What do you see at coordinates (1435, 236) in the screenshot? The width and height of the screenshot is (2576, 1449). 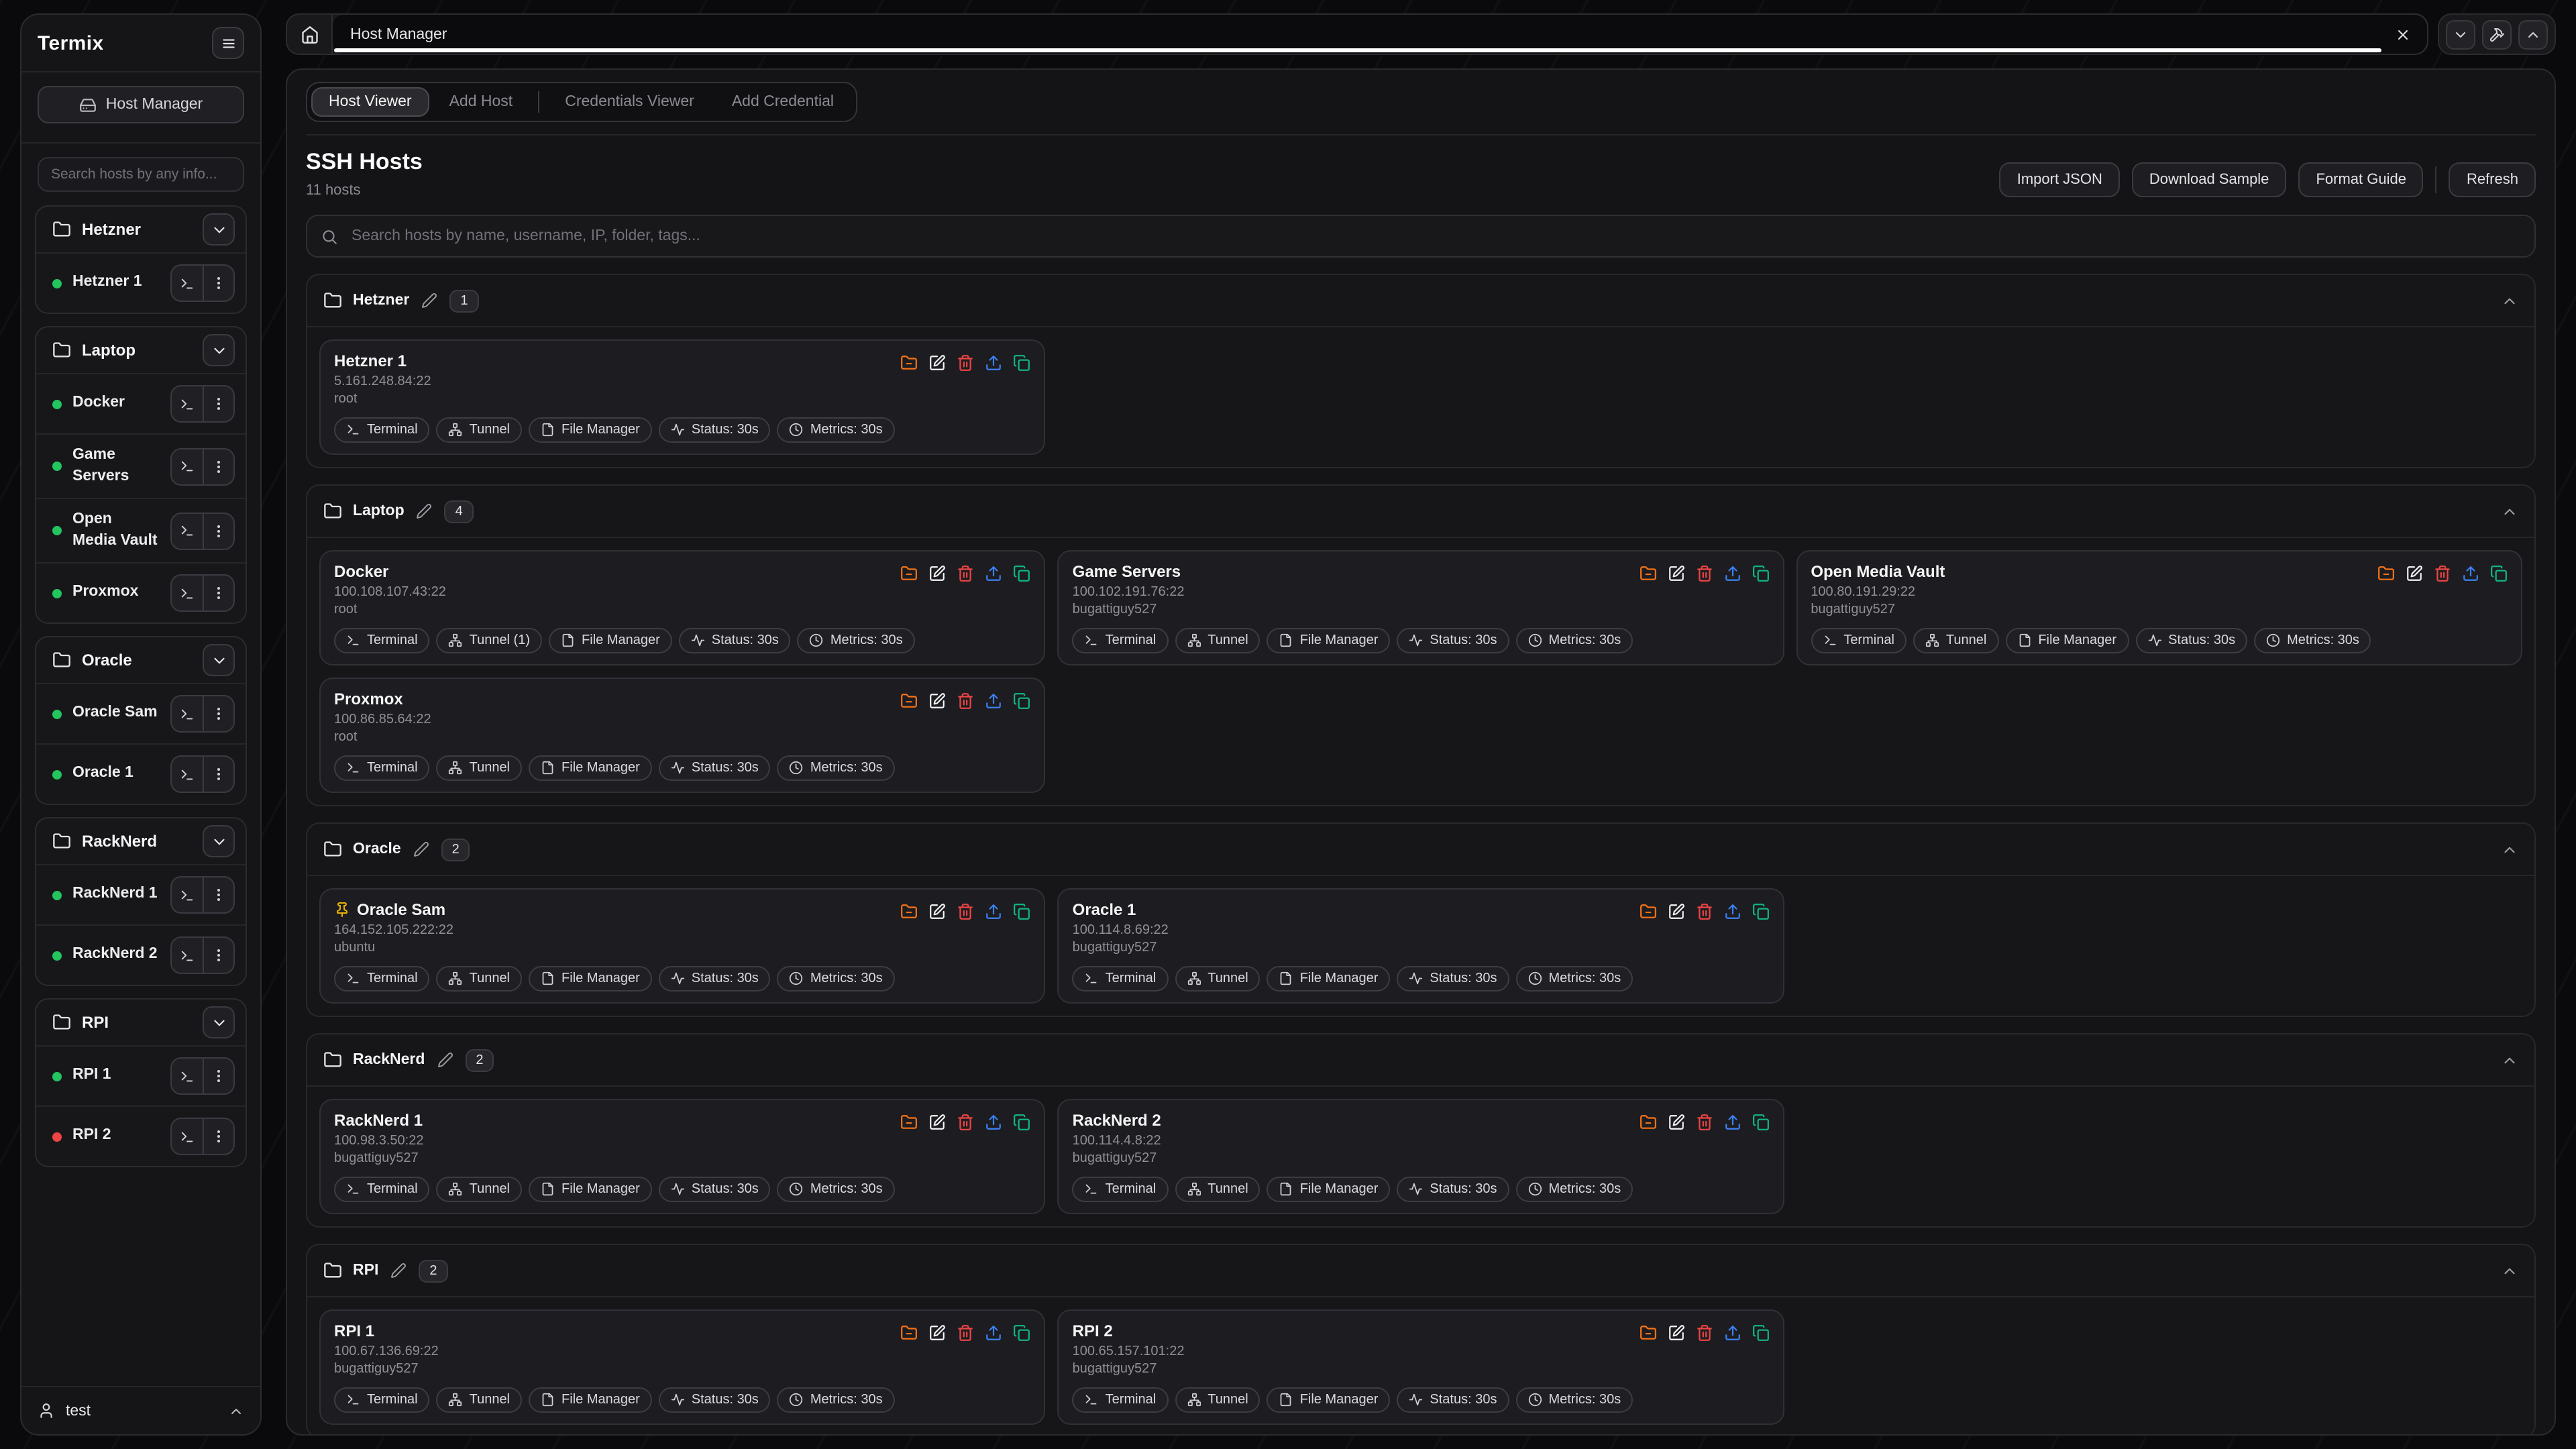 I see `host-search-input` at bounding box center [1435, 236].